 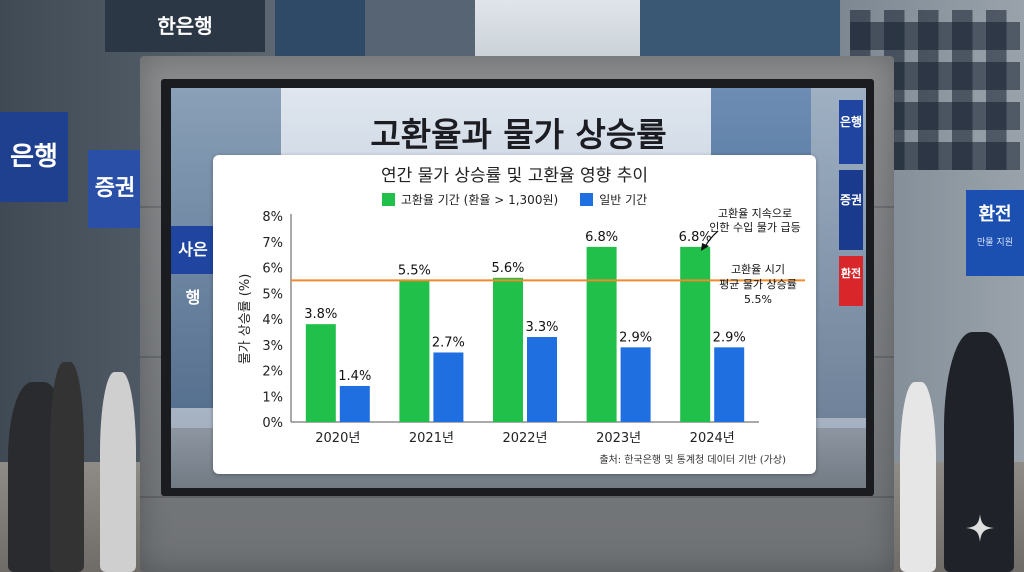 I want to click on reference-line-note: 5.5%, so click(x=758, y=299).